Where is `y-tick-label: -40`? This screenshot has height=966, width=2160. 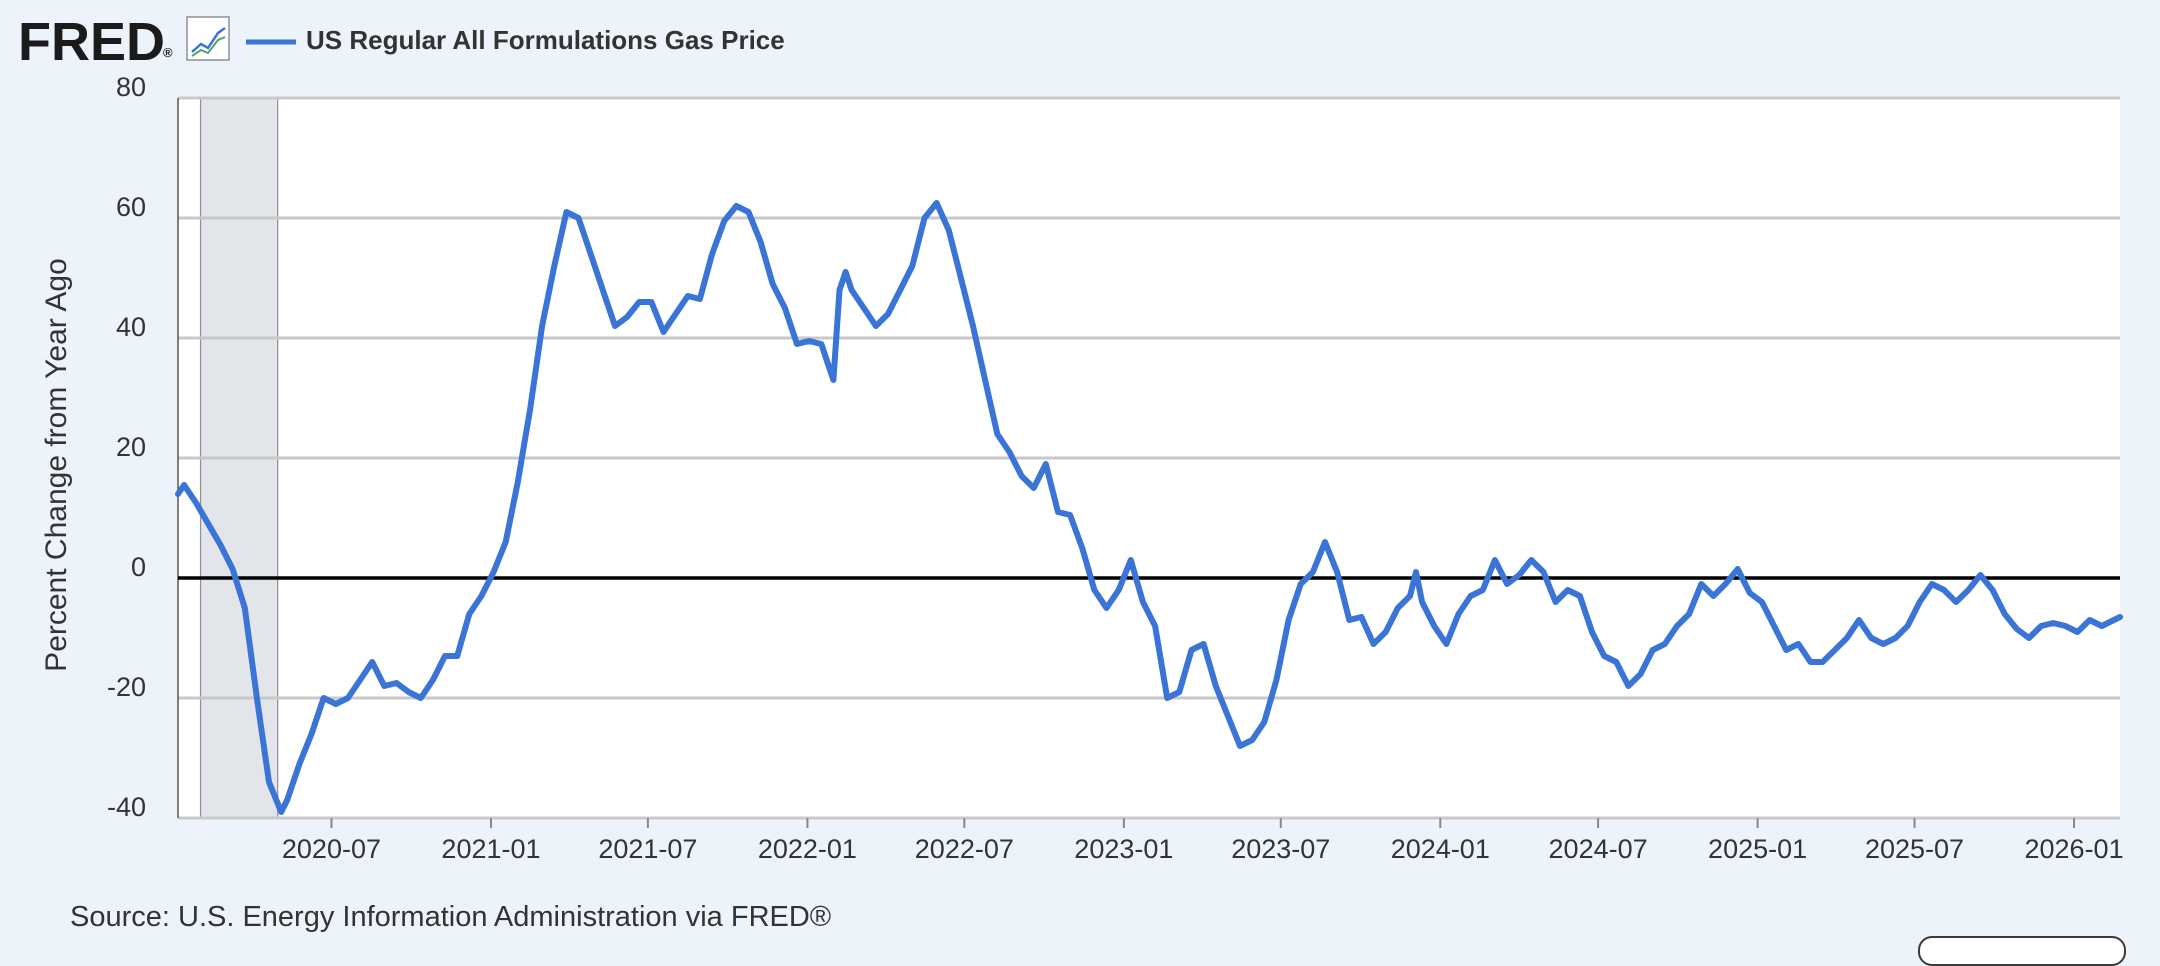 y-tick-label: -40 is located at coordinates (126, 807).